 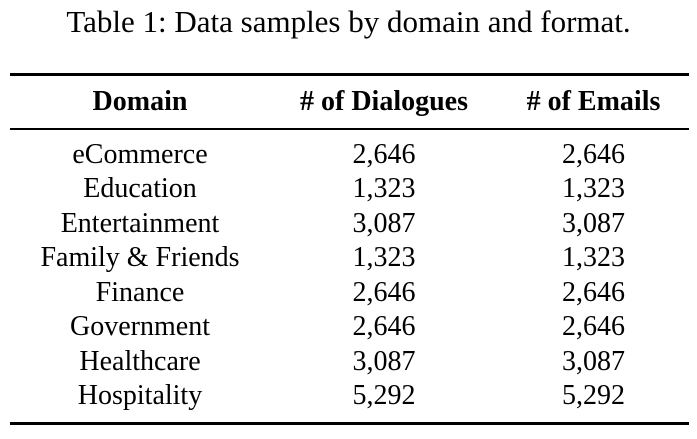 I want to click on table-row: Hospitality 5,292 5,292, so click(x=349, y=396).